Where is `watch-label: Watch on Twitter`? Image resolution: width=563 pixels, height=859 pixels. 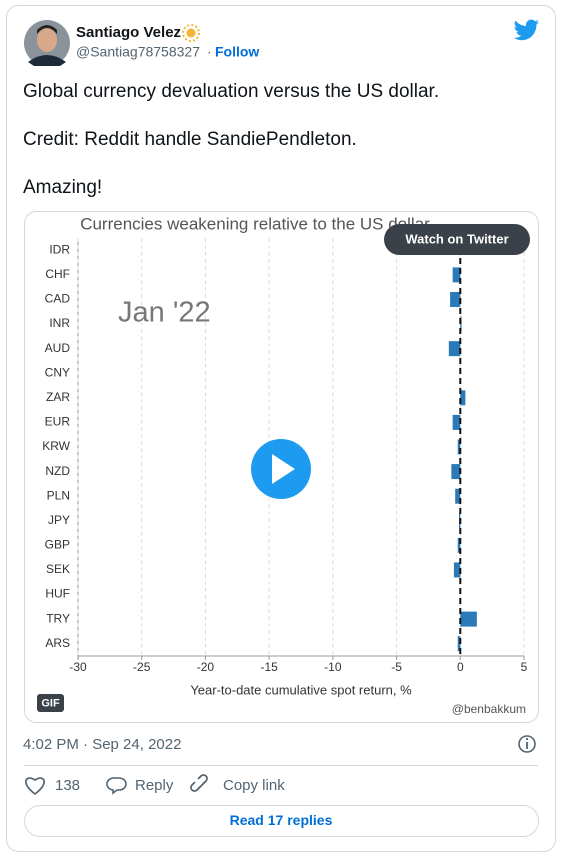
watch-label: Watch on Twitter is located at coordinates (456, 238).